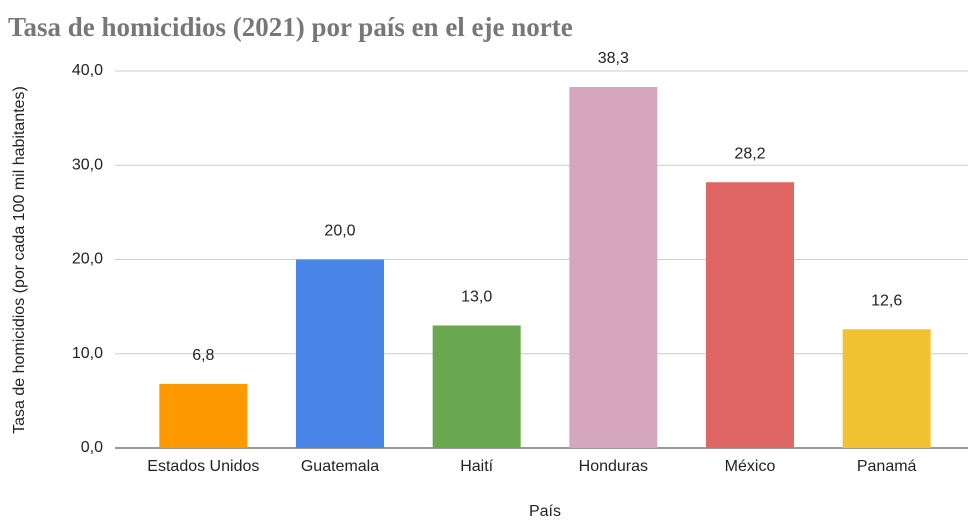 This screenshot has height=520, width=969. What do you see at coordinates (750, 466) in the screenshot?
I see `x-tick-label: México` at bounding box center [750, 466].